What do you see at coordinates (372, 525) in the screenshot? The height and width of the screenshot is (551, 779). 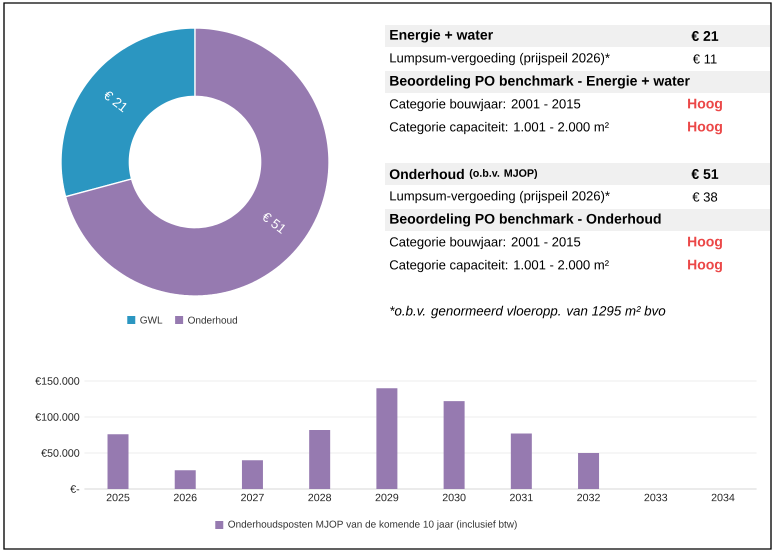 I see `legend-label: Onderhoudsposten MJOP van de komende 10 jaar (inclusief btw)` at bounding box center [372, 525].